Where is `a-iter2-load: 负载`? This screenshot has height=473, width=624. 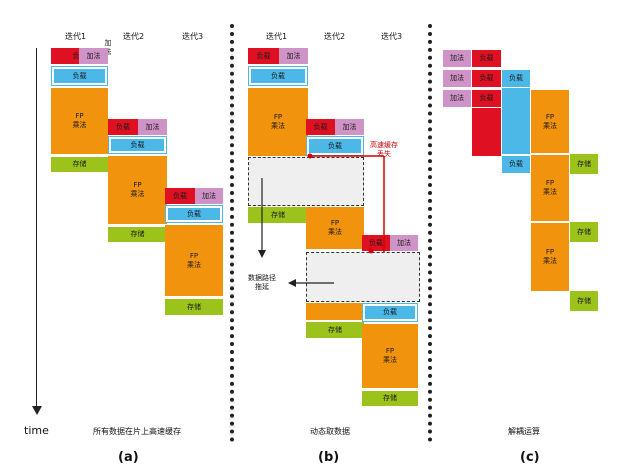
a-iter2-load: 负载 is located at coordinates (123, 127).